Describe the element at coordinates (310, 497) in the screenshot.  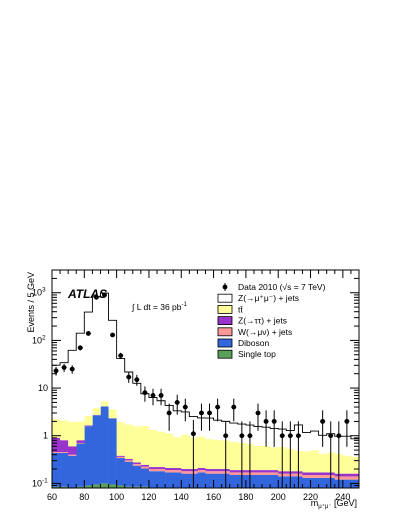
I see `x-tick-label: 220` at that location.